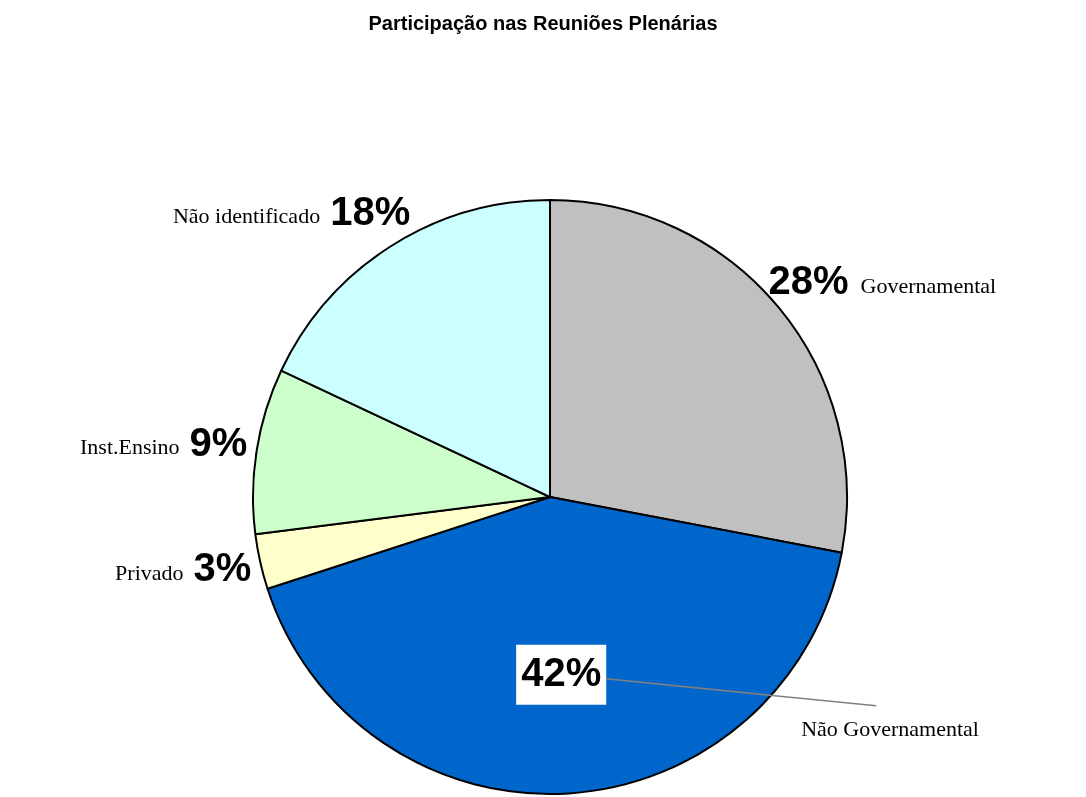  I want to click on data-label: 18%, so click(370, 210).